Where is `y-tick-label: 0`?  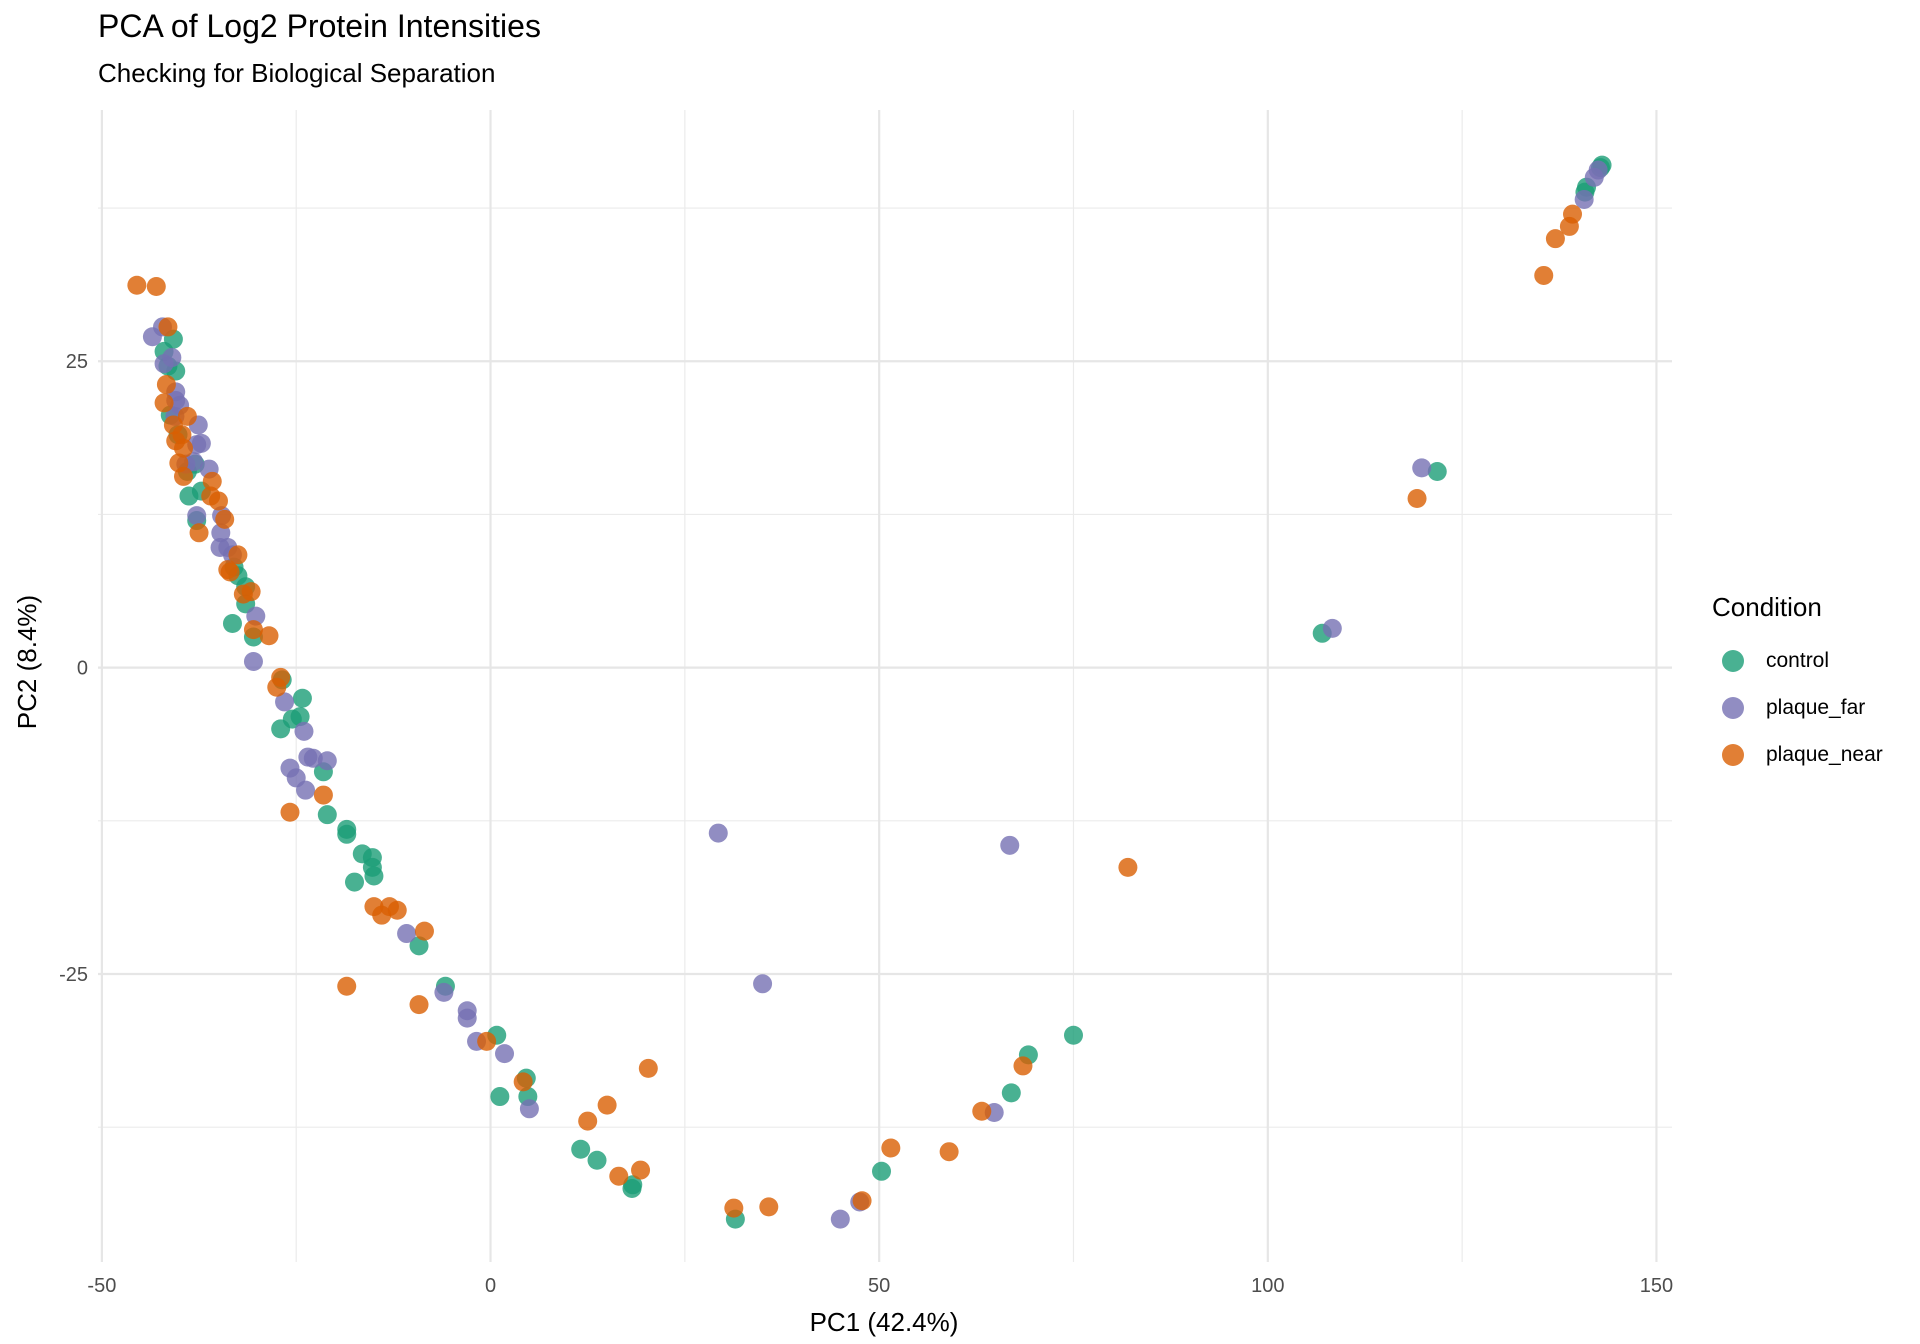 y-tick-label: 0 is located at coordinates (82, 669).